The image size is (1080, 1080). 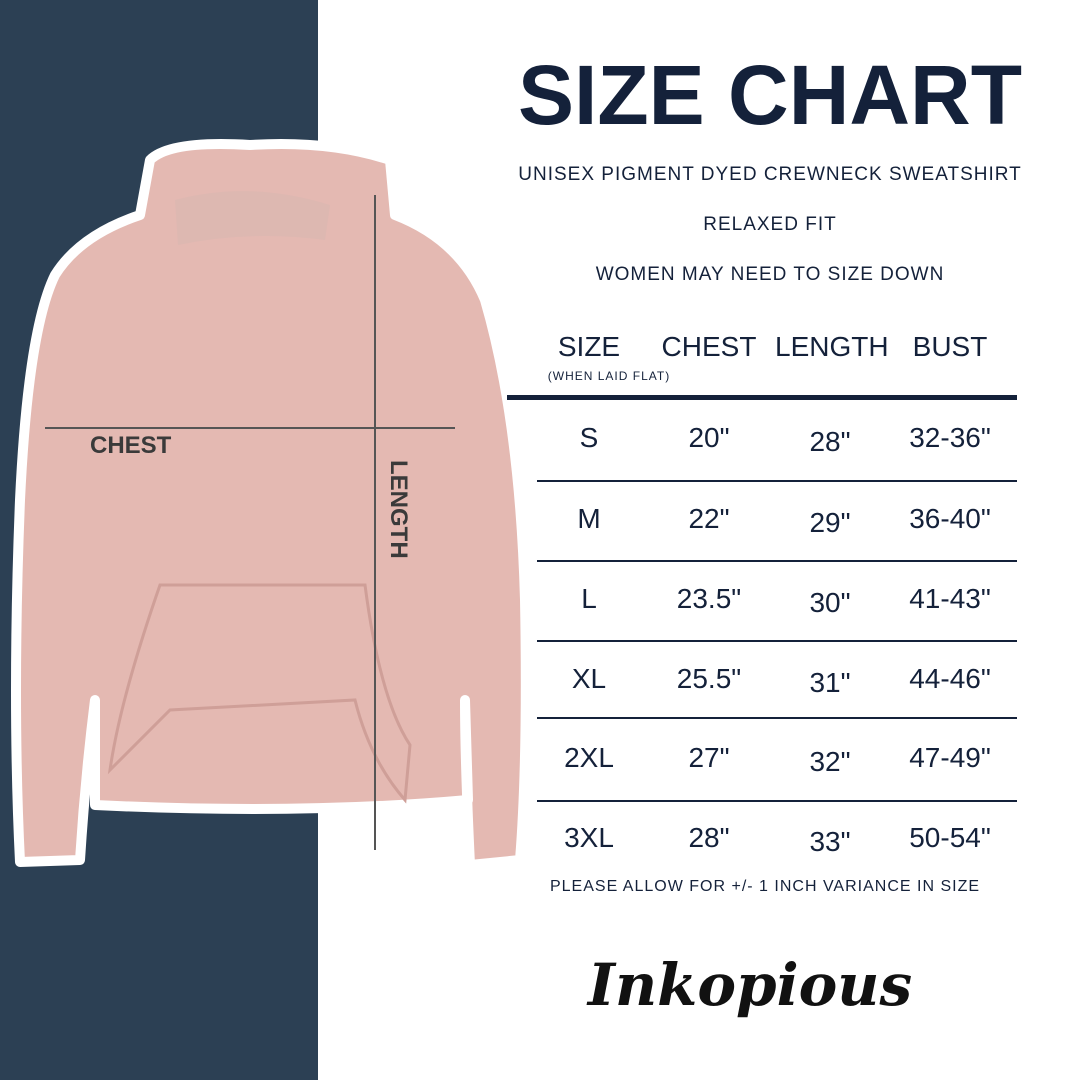 I want to click on header-divider, so click(x=762, y=397).